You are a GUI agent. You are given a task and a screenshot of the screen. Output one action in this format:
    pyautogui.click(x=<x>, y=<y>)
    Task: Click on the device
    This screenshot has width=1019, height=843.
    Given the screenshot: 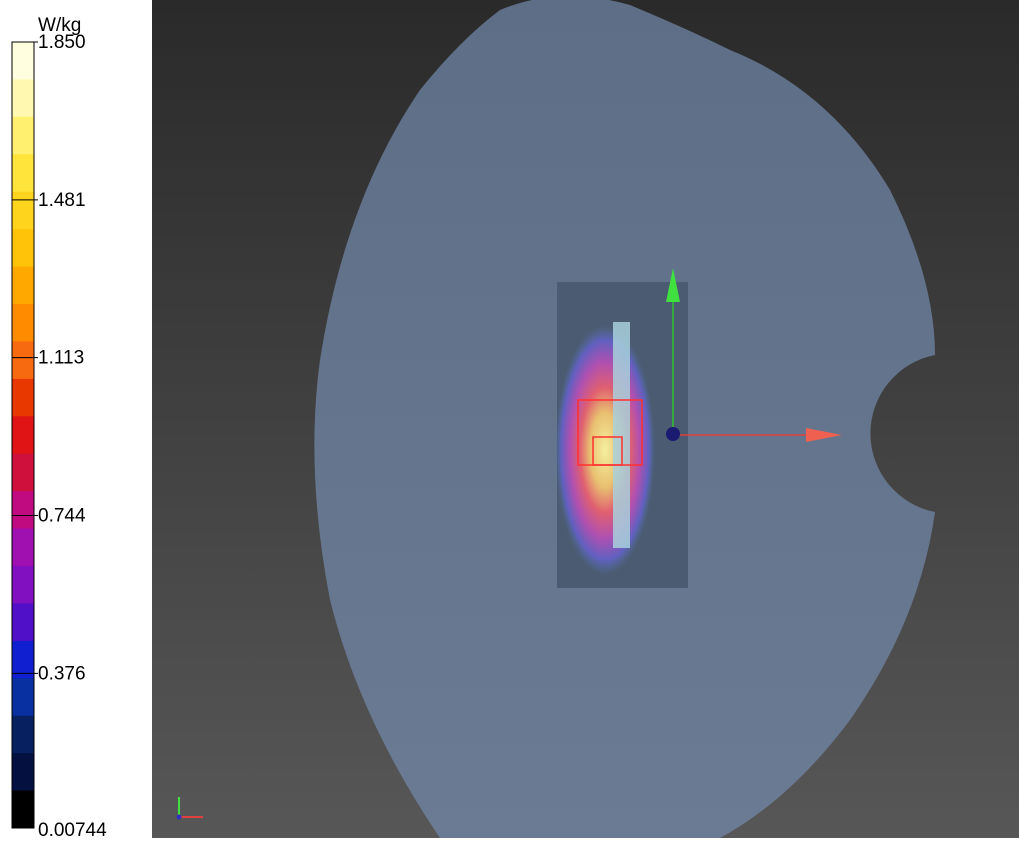 What is the action you would take?
    pyautogui.click(x=621, y=435)
    